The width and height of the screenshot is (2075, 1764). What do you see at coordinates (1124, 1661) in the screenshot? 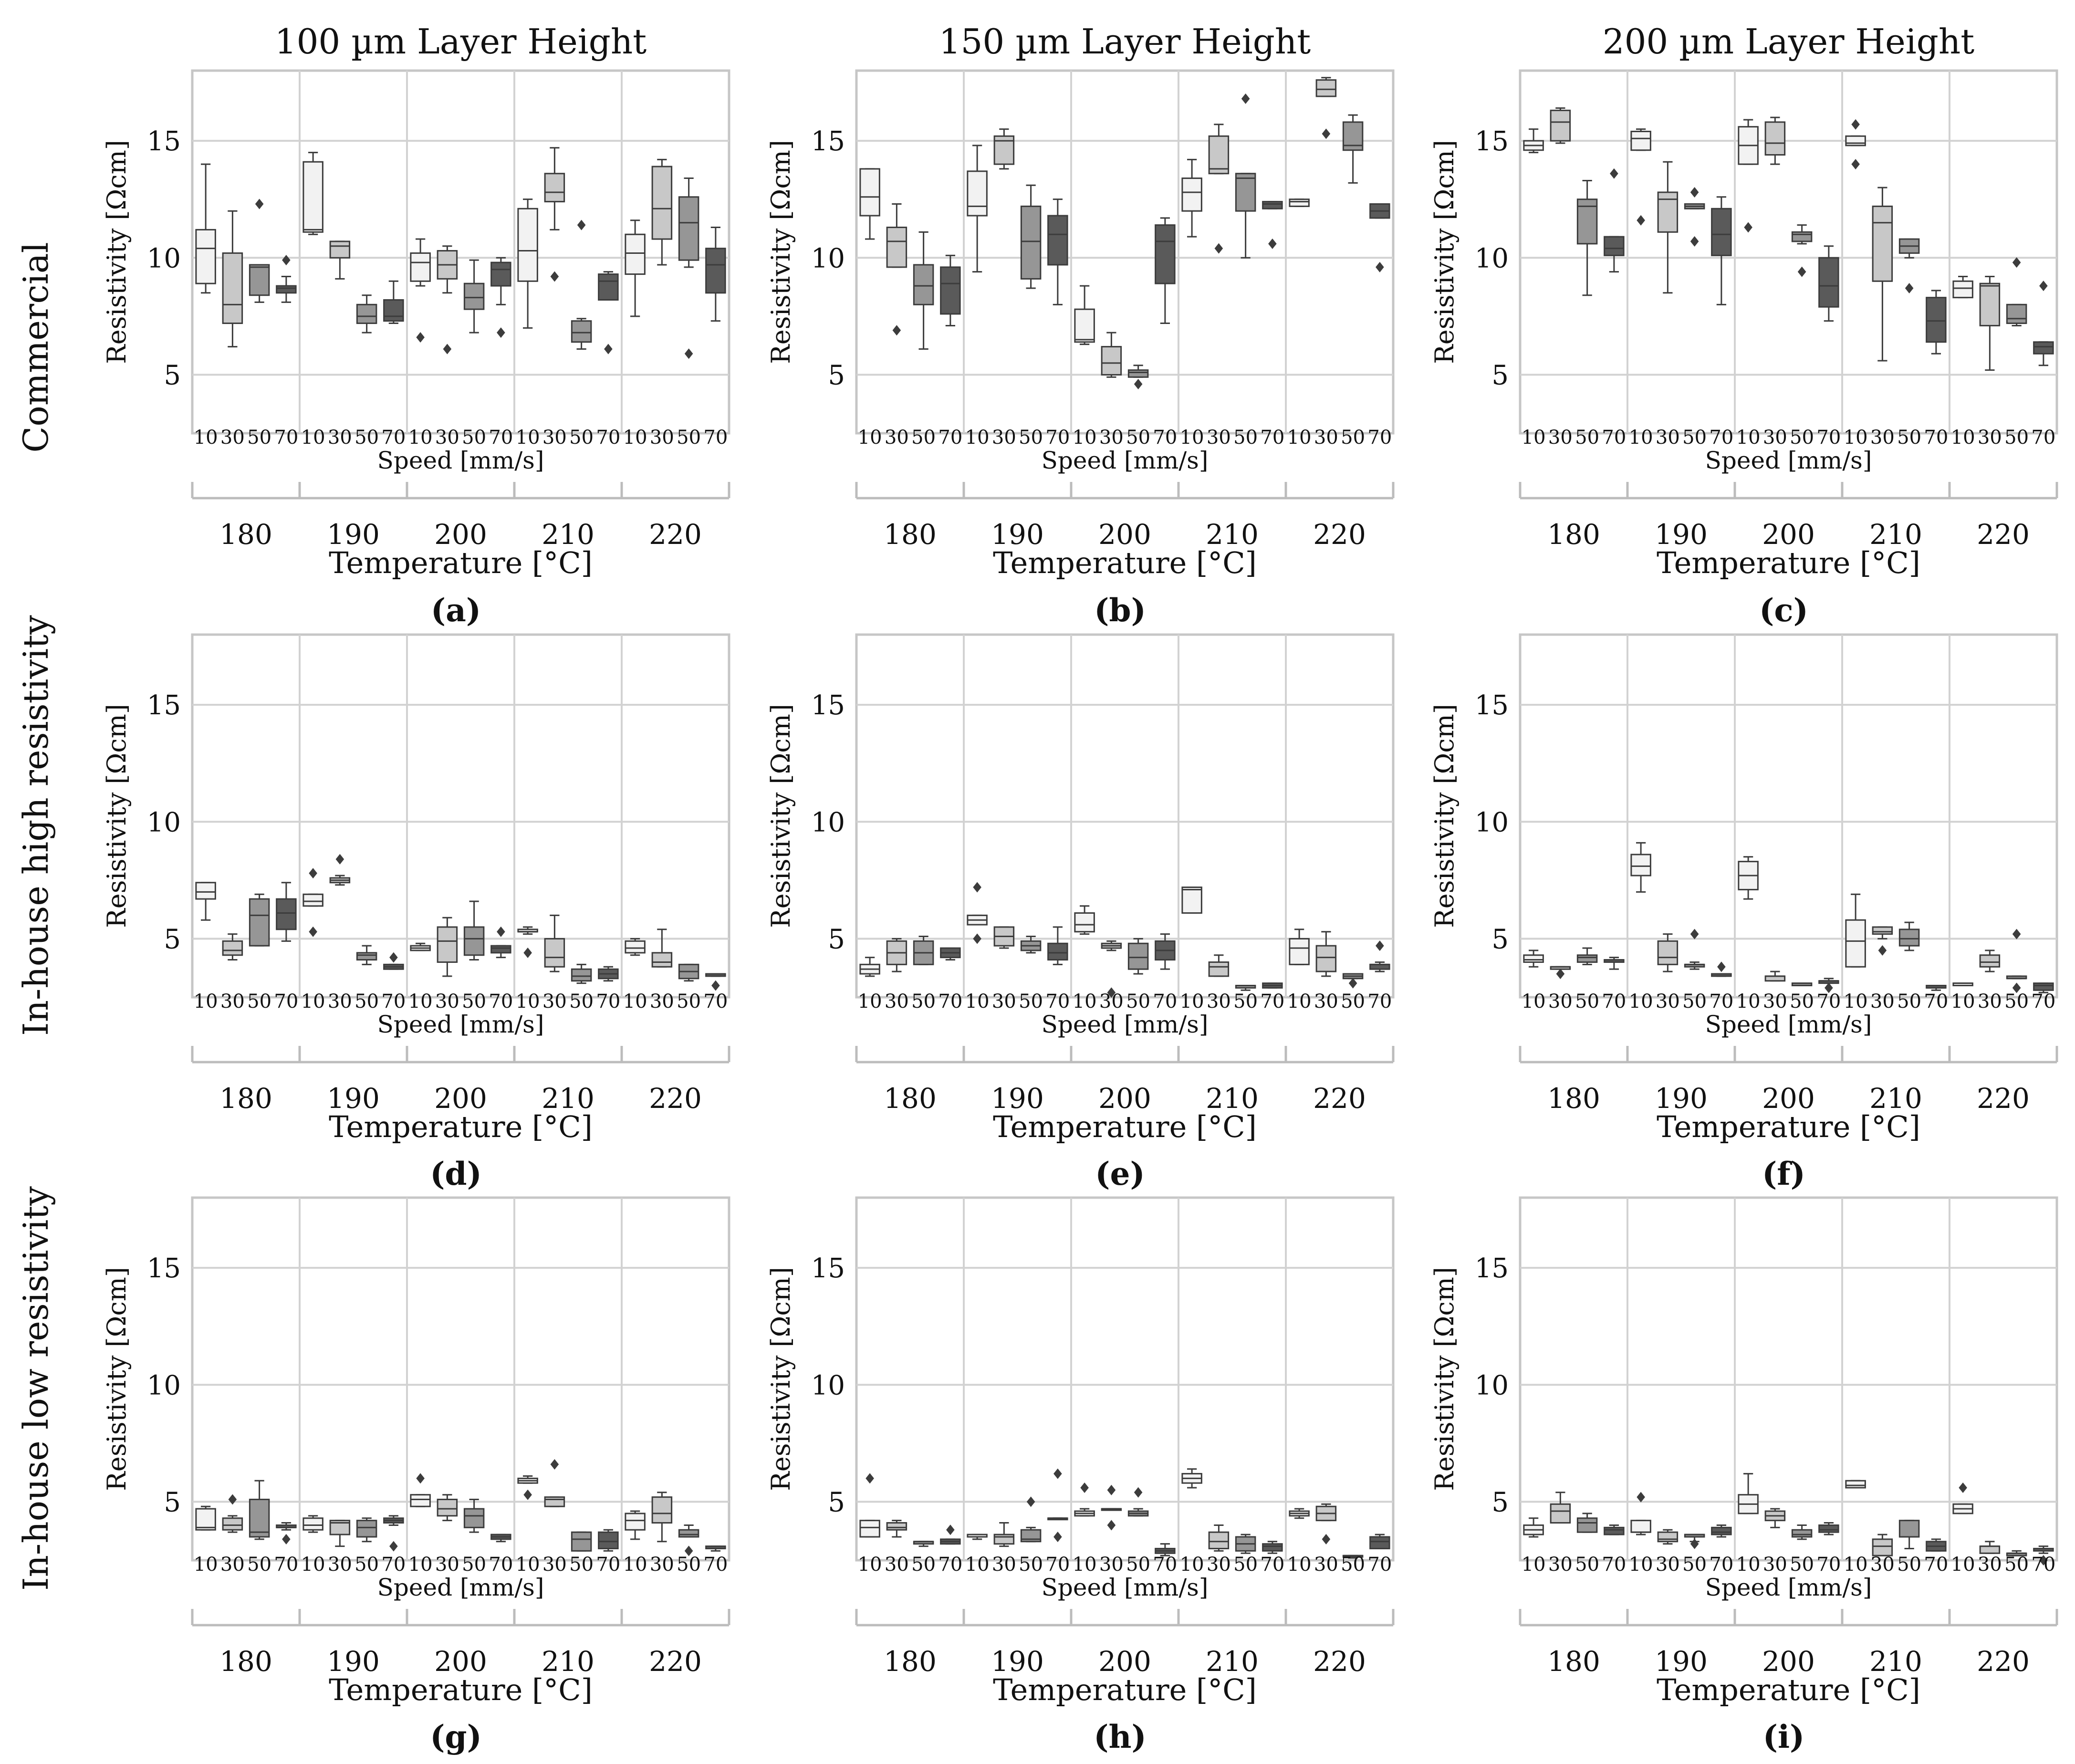
I see `temperature-tick-label: 200` at bounding box center [1124, 1661].